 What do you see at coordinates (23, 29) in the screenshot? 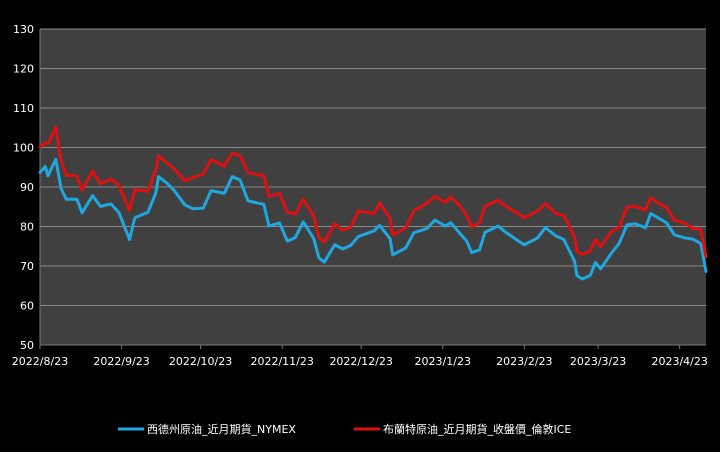
I see `y-tick-label: 130` at bounding box center [23, 29].